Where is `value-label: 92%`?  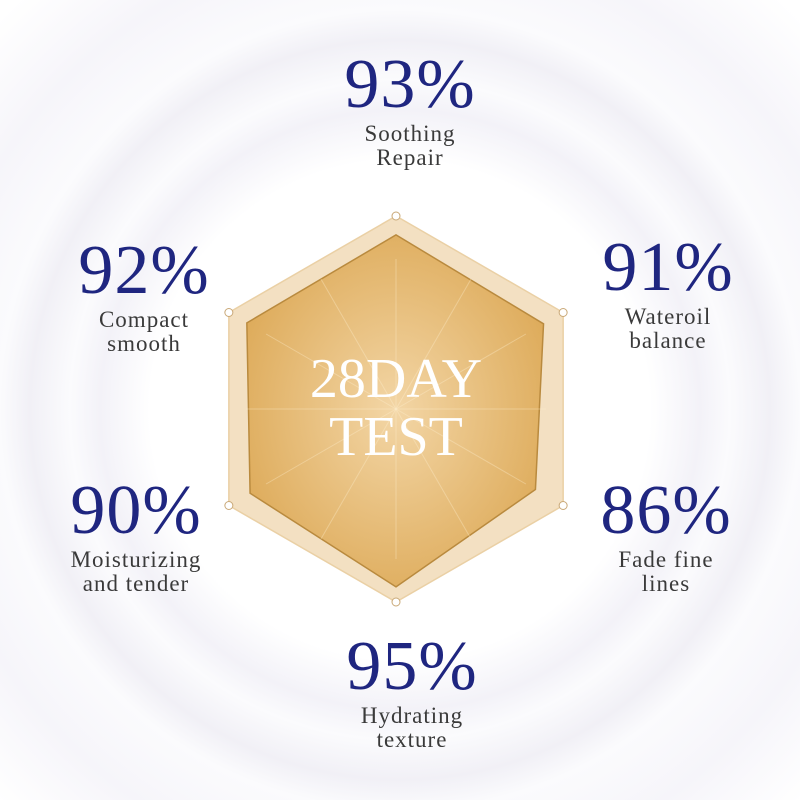 value-label: 92% is located at coordinates (144, 270).